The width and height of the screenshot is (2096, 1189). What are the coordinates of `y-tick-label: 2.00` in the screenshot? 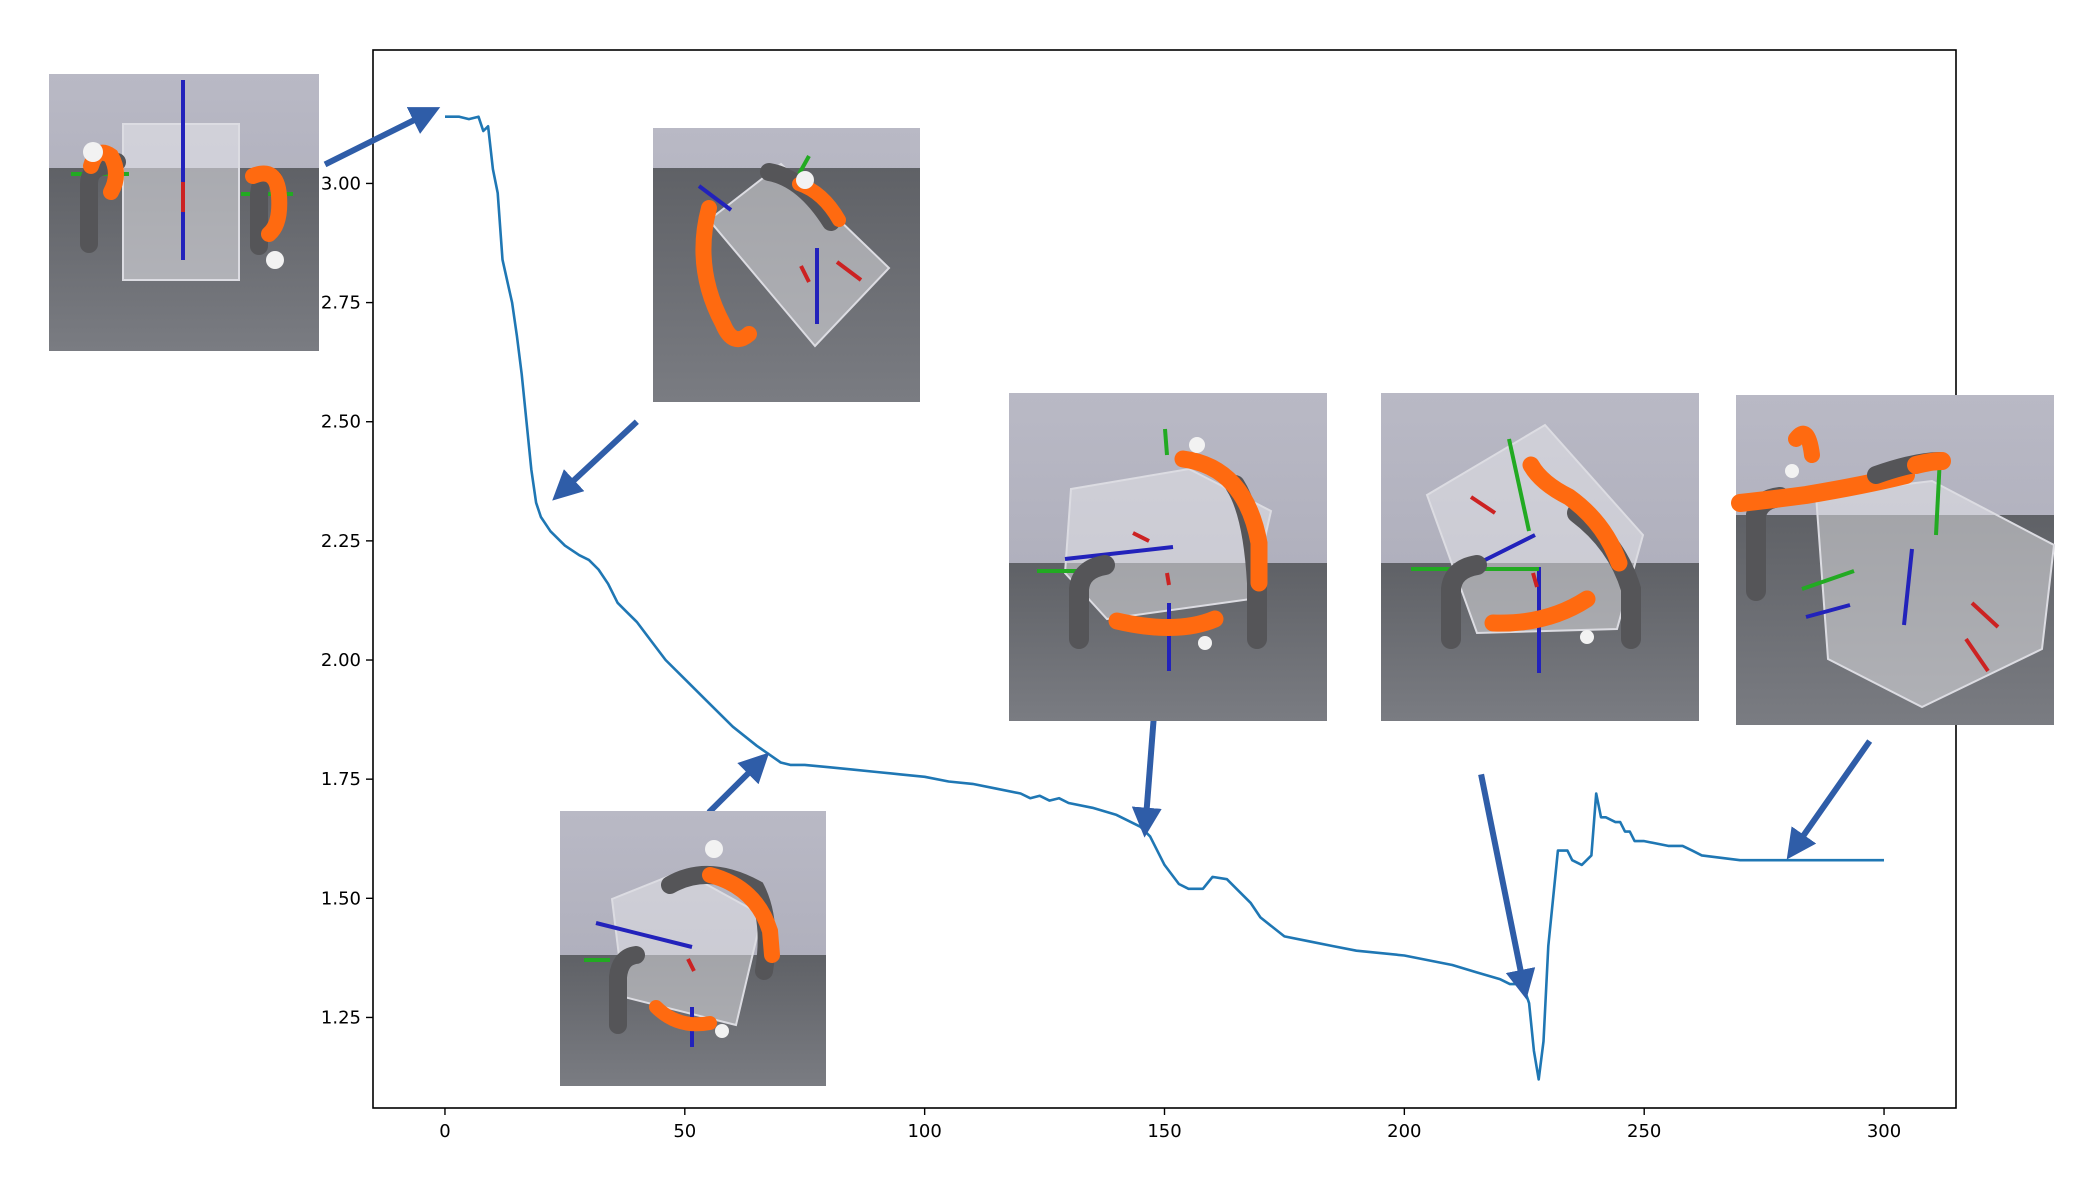 It's located at (341, 660).